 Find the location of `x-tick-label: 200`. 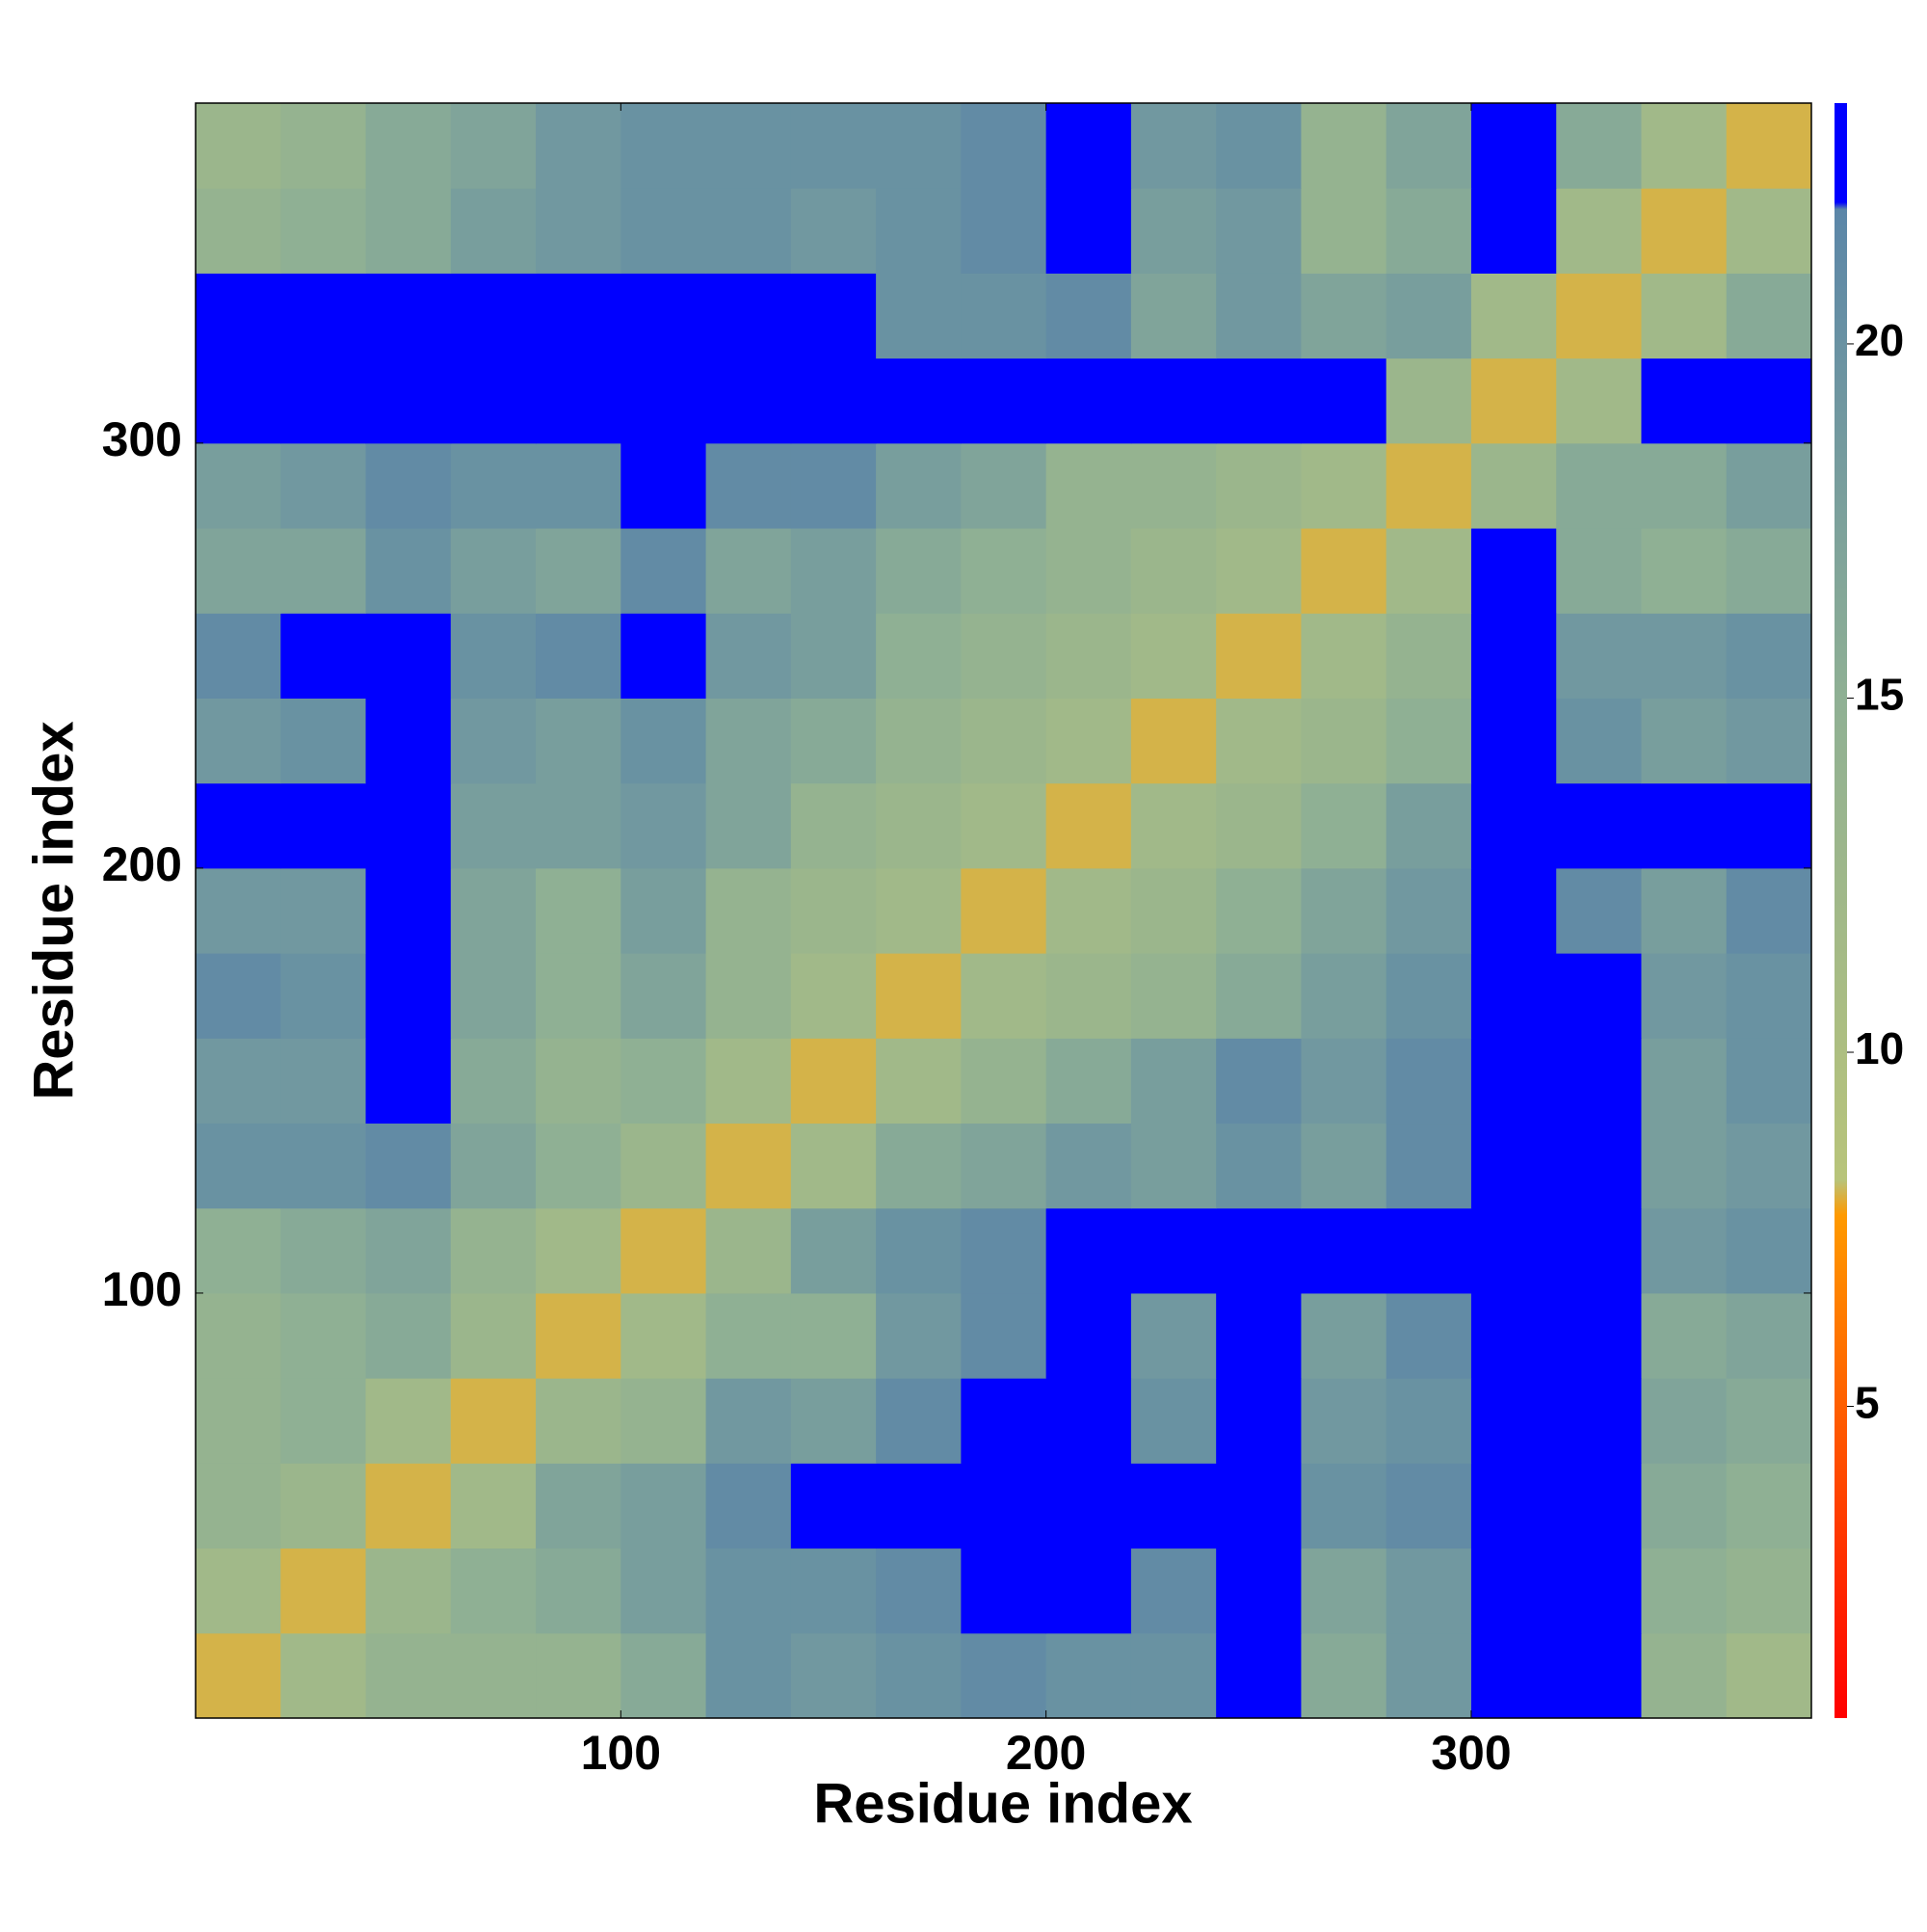

x-tick-label: 200 is located at coordinates (1046, 1753).